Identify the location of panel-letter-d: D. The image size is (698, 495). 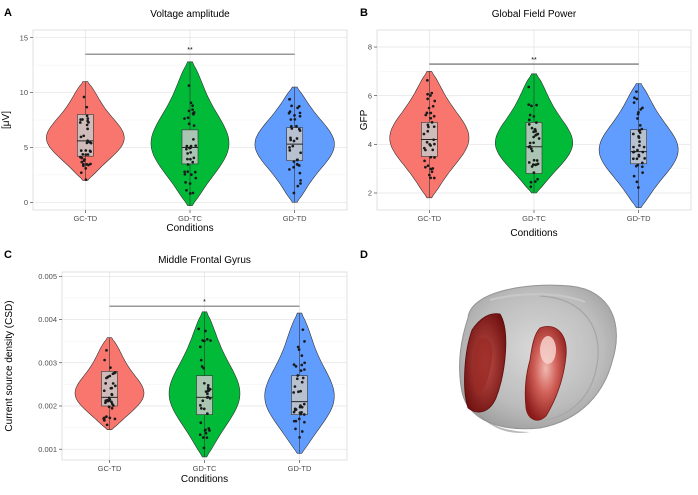
(364, 255).